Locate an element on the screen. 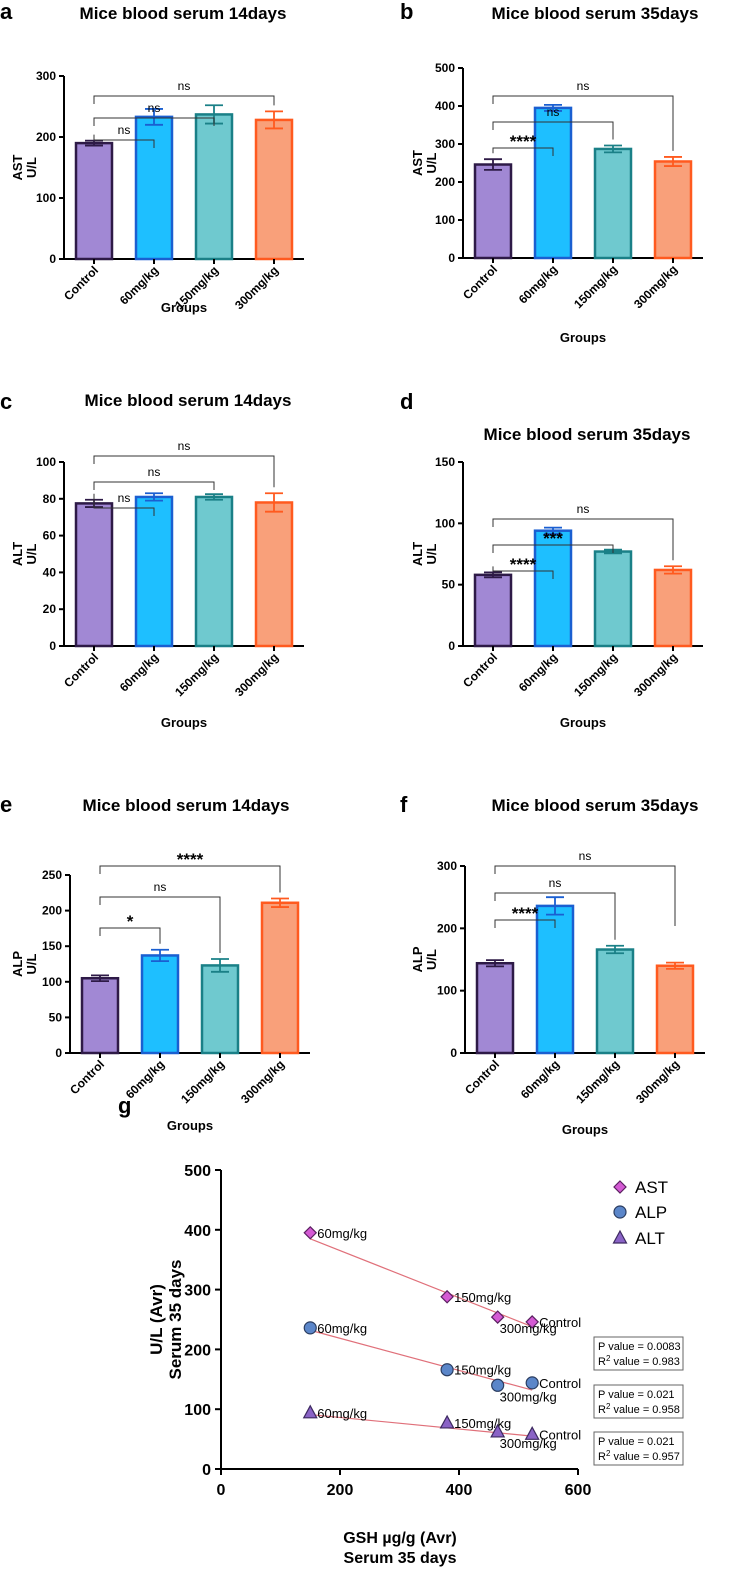  chart-title: Mice blood serum 35days is located at coordinates (595, 805).